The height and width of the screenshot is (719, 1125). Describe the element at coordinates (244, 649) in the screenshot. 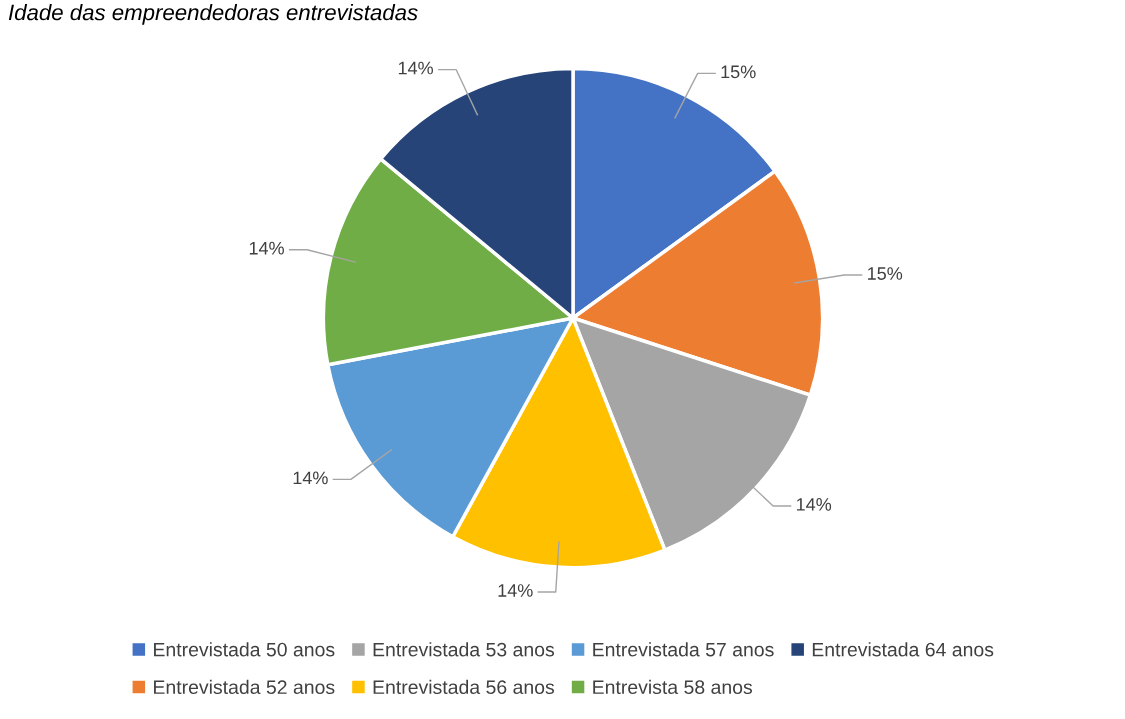

I see `legend-label: Entrevistada 50 anos` at that location.